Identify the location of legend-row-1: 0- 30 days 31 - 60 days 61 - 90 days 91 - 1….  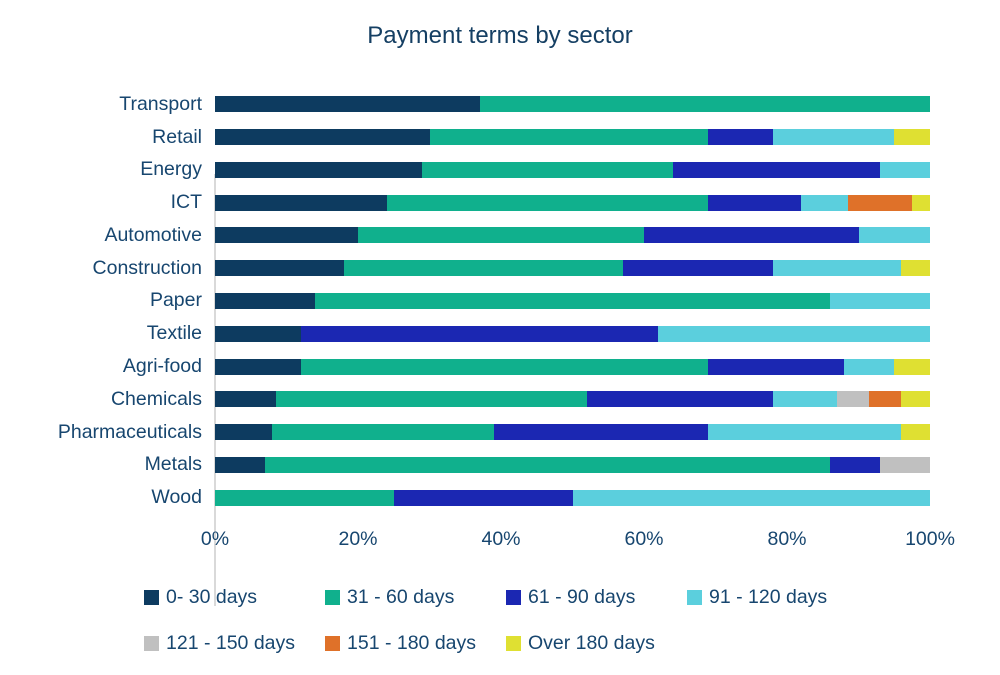
(485, 597).